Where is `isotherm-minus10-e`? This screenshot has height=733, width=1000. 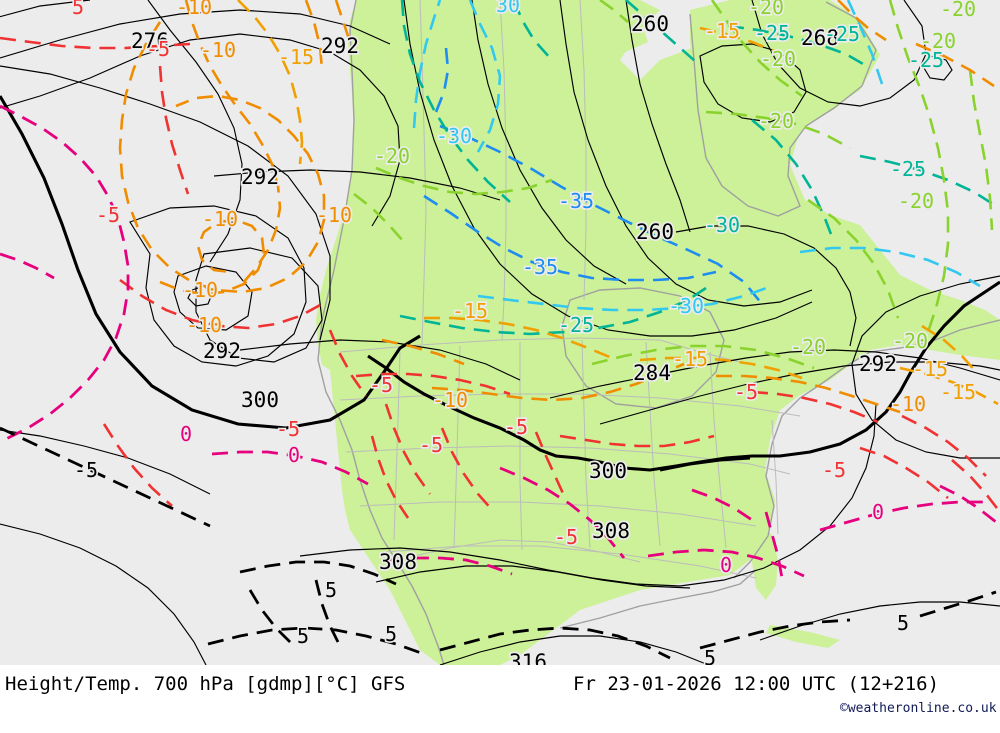 isotherm-minus10-e is located at coordinates (808, 394).